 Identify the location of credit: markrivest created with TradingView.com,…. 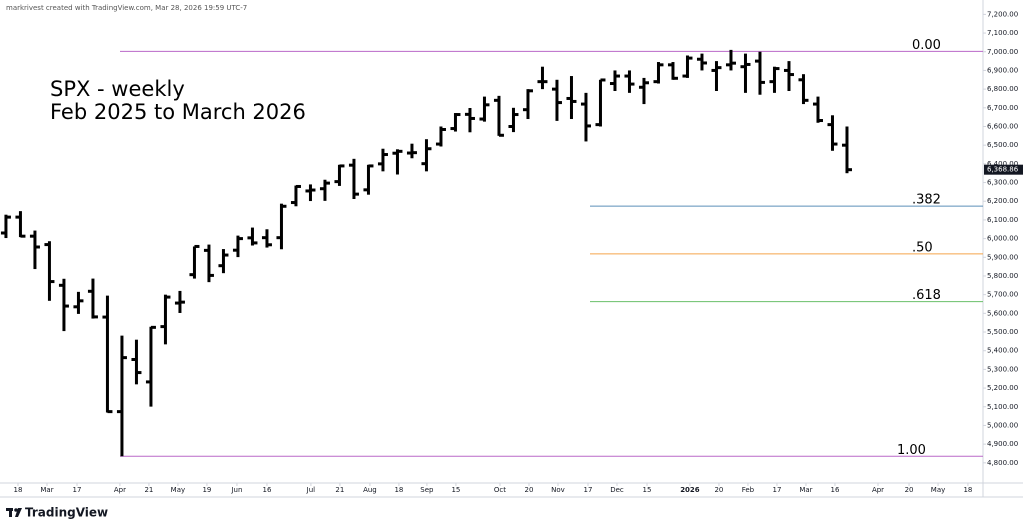
(126, 8).